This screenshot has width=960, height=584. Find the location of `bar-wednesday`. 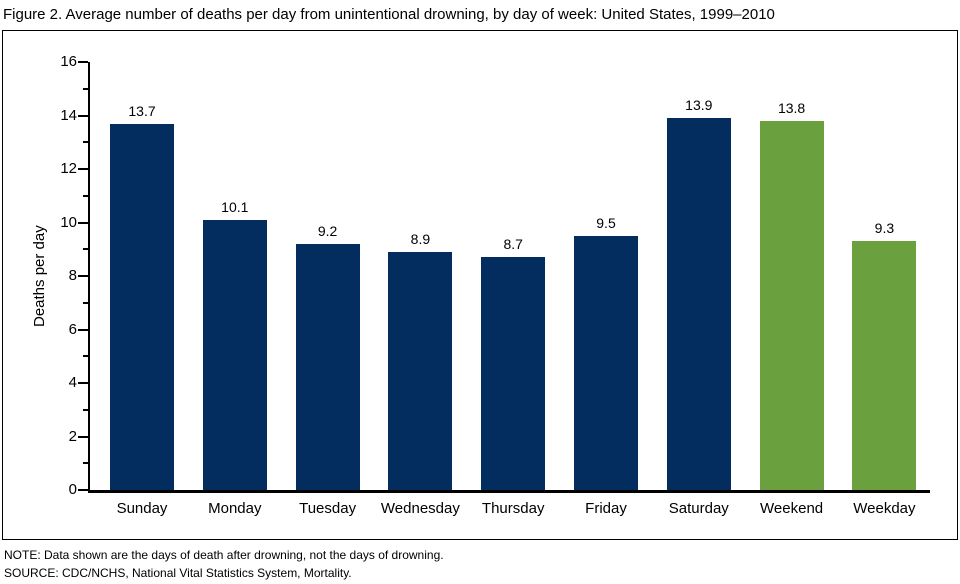

bar-wednesday is located at coordinates (420, 370).